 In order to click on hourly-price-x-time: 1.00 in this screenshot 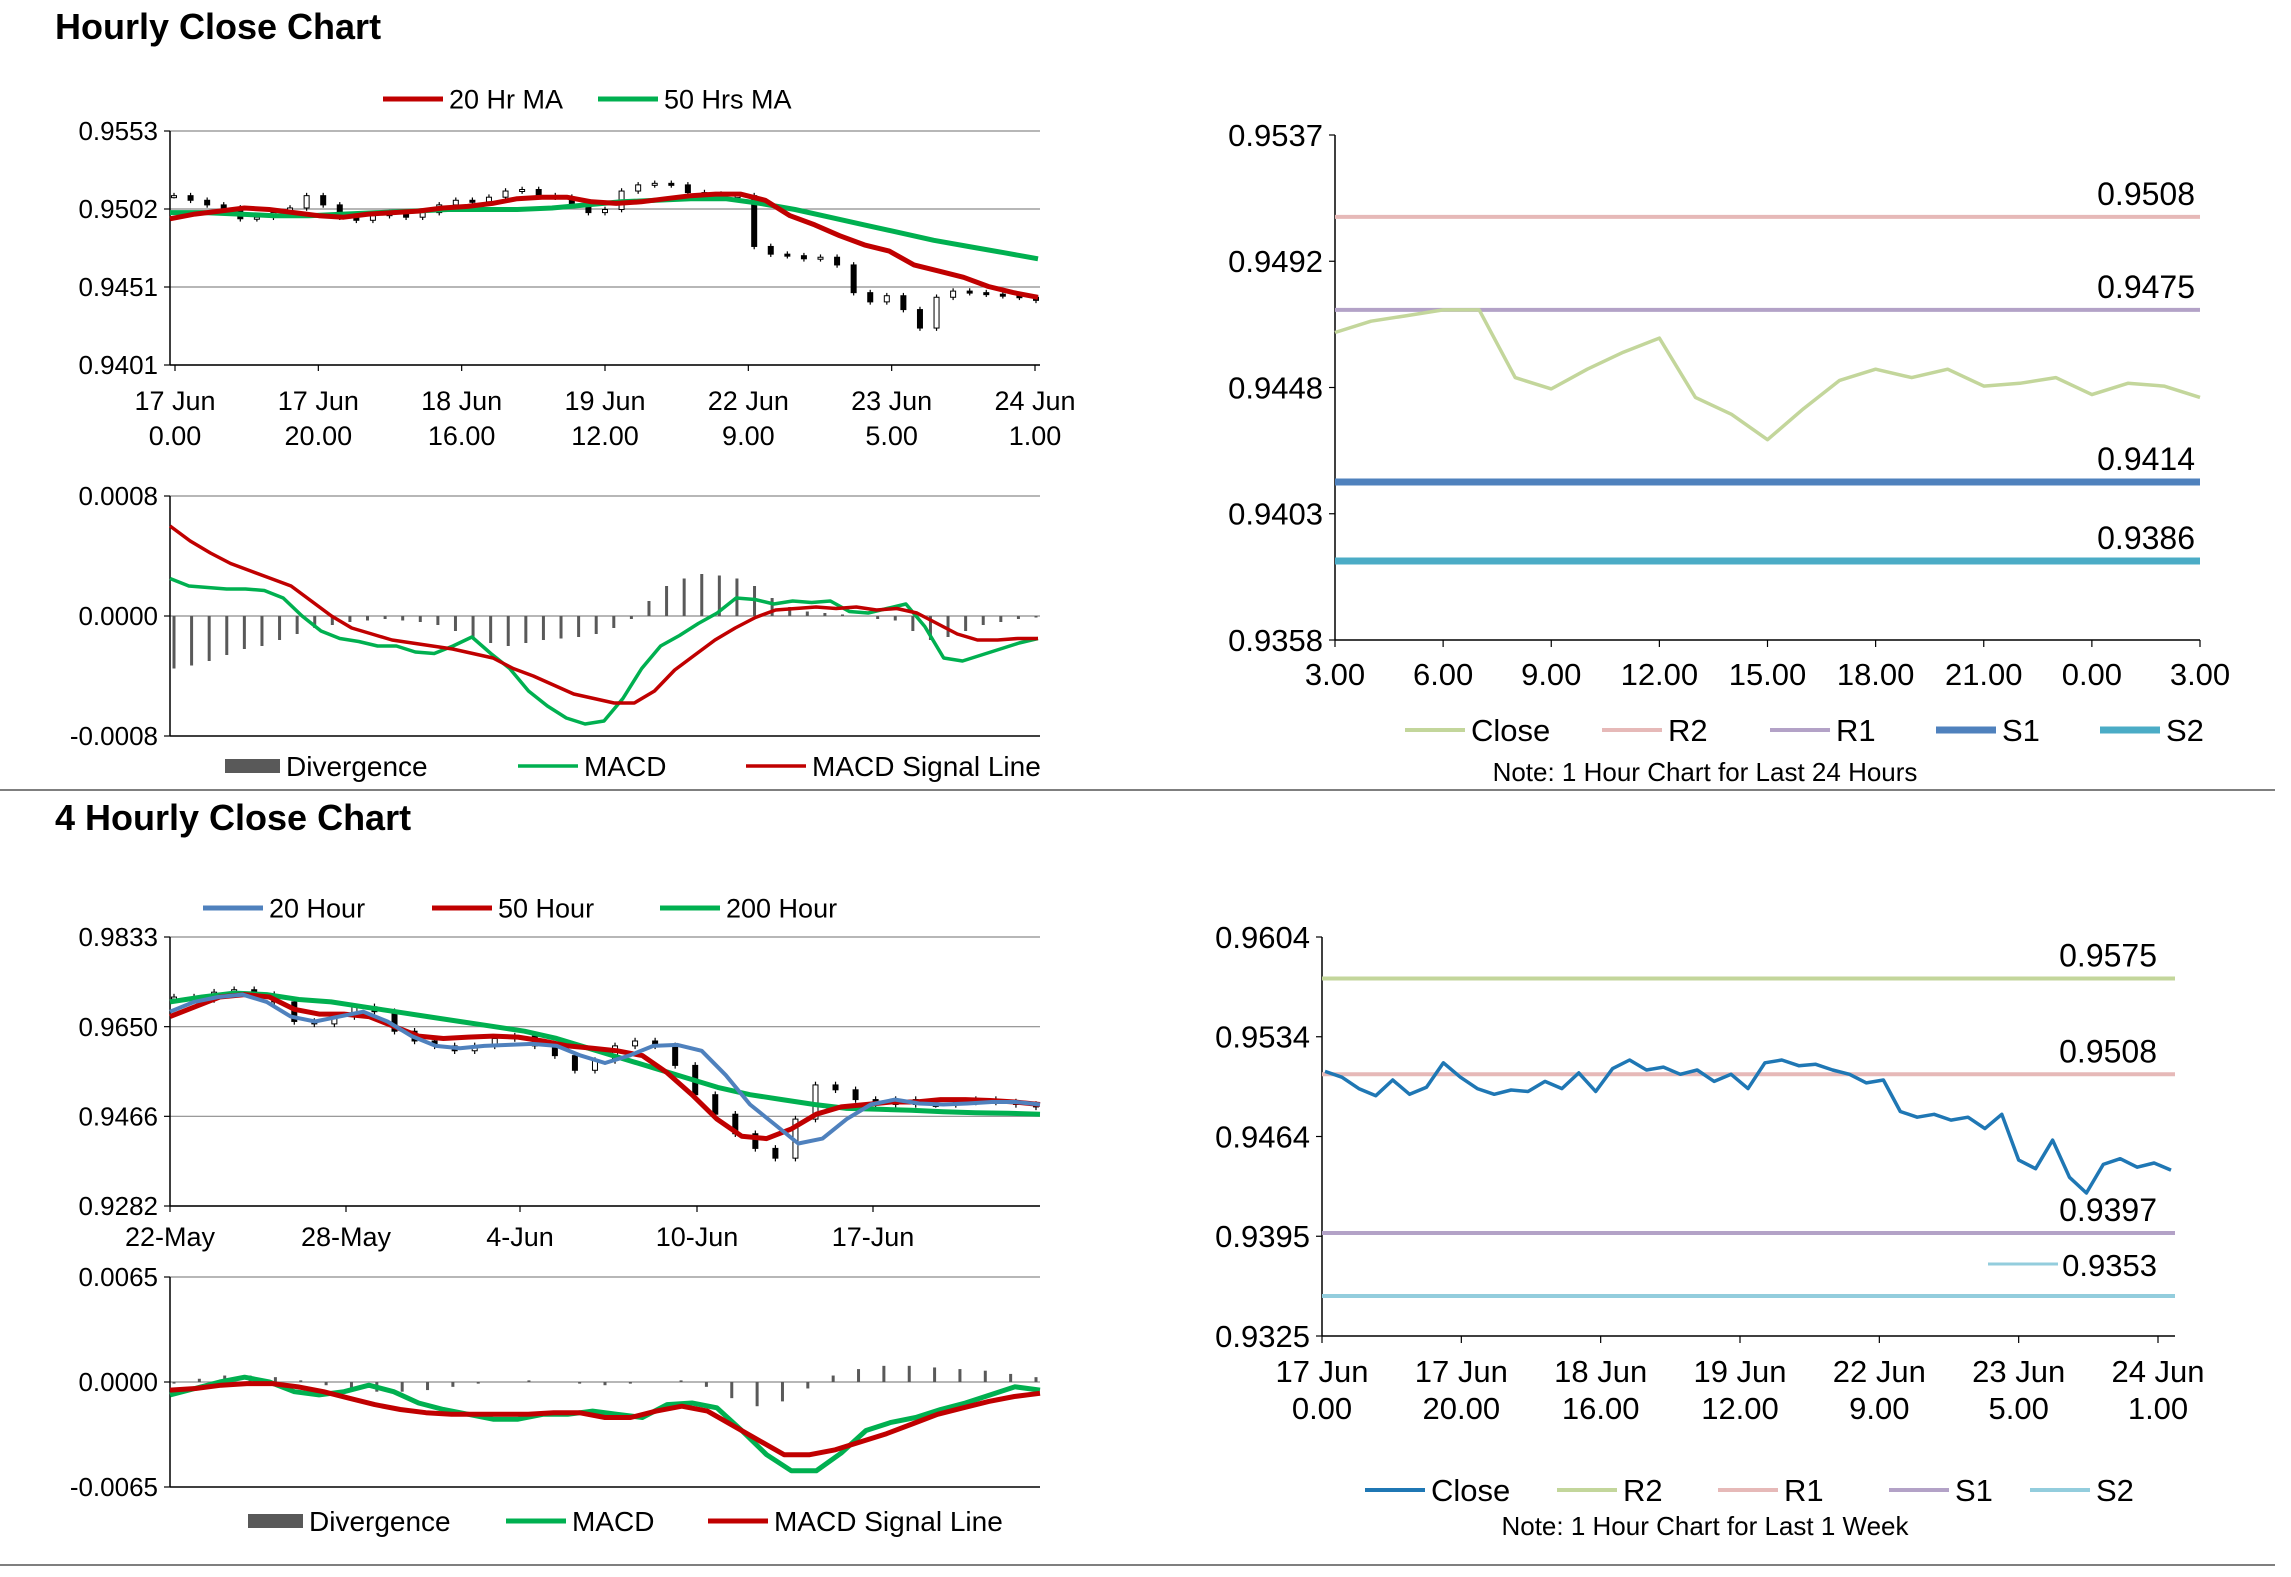, I will do `click(1035, 436)`.